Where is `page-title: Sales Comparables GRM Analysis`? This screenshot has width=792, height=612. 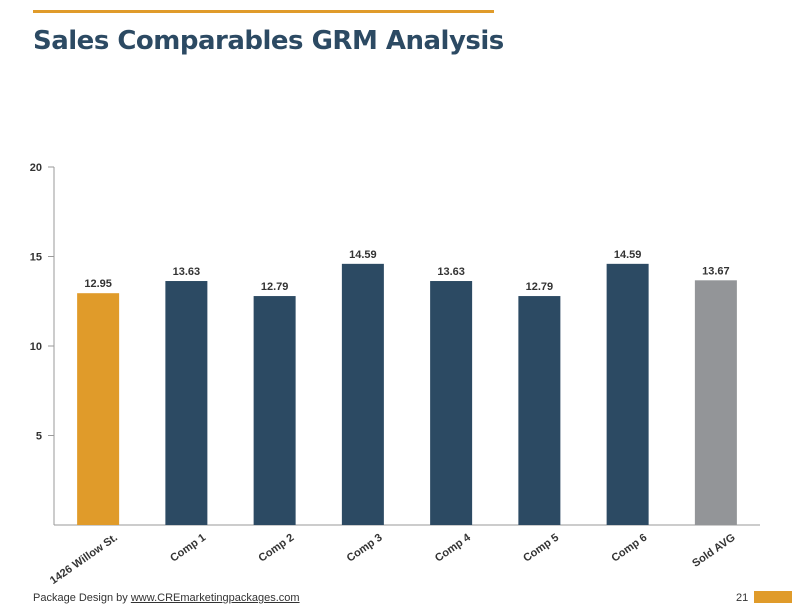 page-title: Sales Comparables GRM Analysis is located at coordinates (268, 41).